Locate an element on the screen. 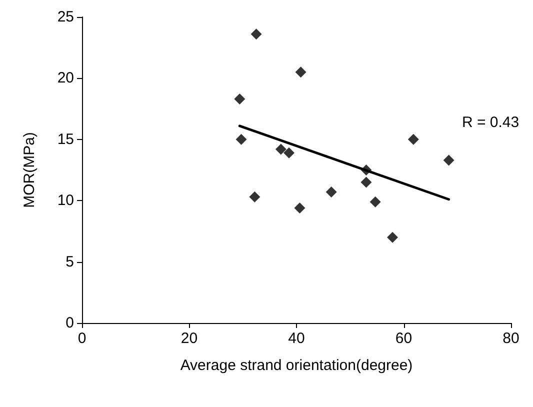 This screenshot has width=533, height=407. y-tick-label: 25 is located at coordinates (65, 17).